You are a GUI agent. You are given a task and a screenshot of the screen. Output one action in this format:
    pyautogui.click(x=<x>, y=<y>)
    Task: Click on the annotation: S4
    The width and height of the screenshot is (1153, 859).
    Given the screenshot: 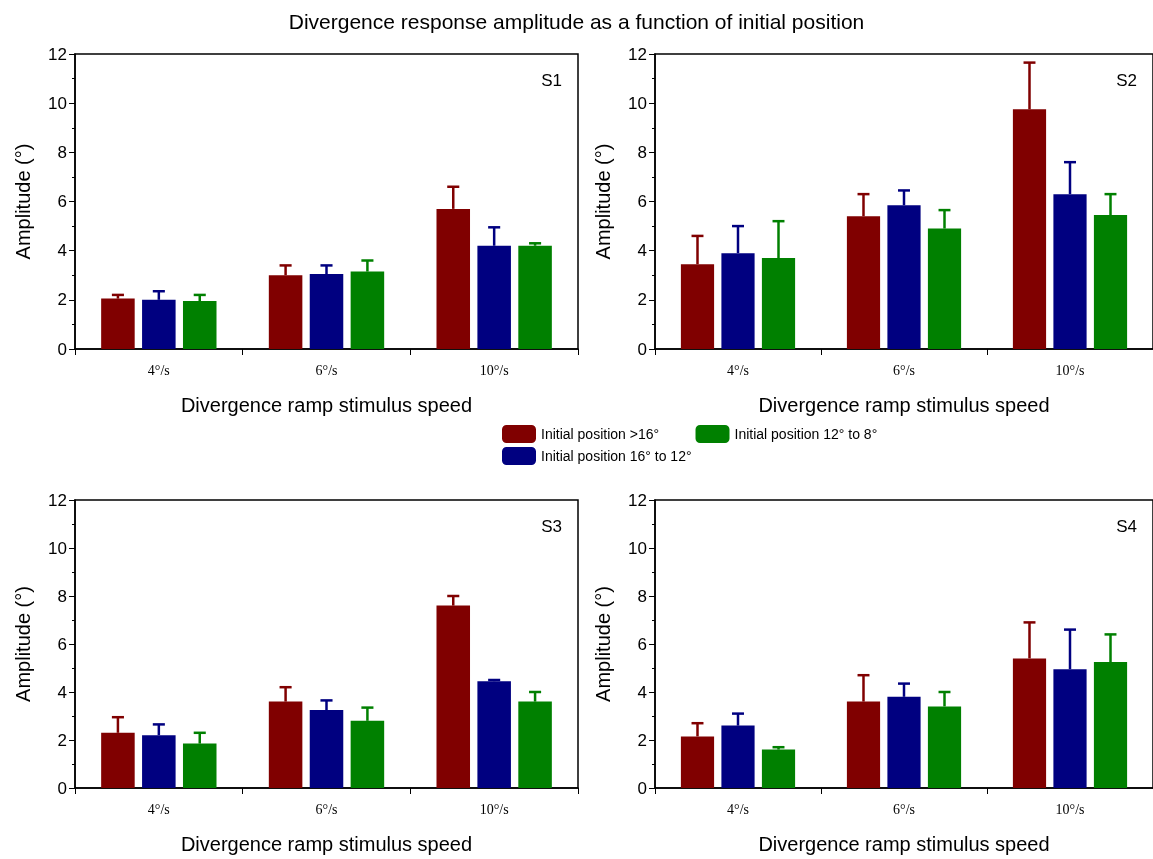 What is the action you would take?
    pyautogui.click(x=1126, y=526)
    